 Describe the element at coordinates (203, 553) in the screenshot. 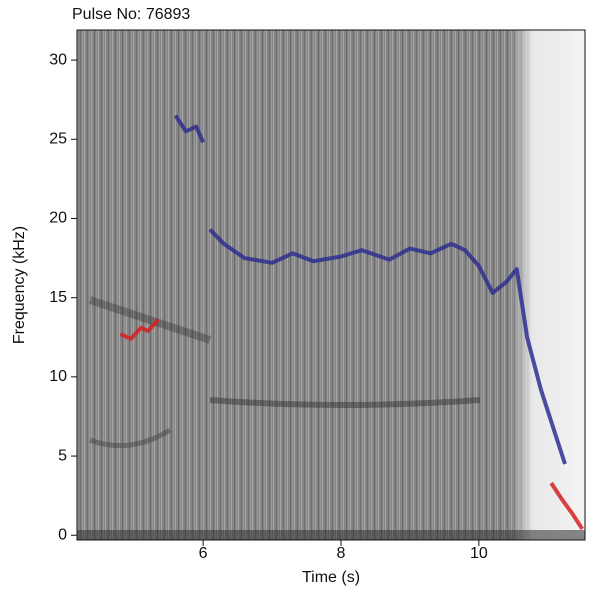

I see `x-tick-label: 6` at that location.